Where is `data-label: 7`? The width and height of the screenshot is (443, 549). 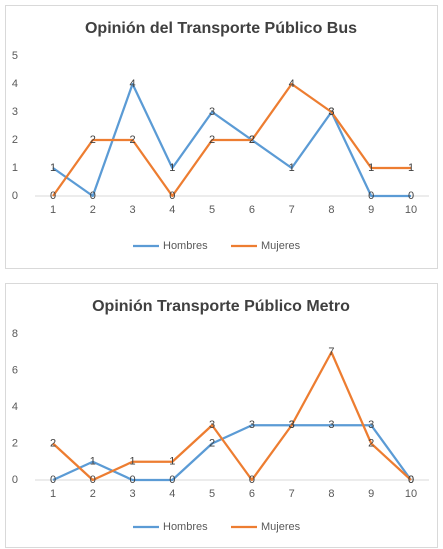 data-label: 7 is located at coordinates (331, 352).